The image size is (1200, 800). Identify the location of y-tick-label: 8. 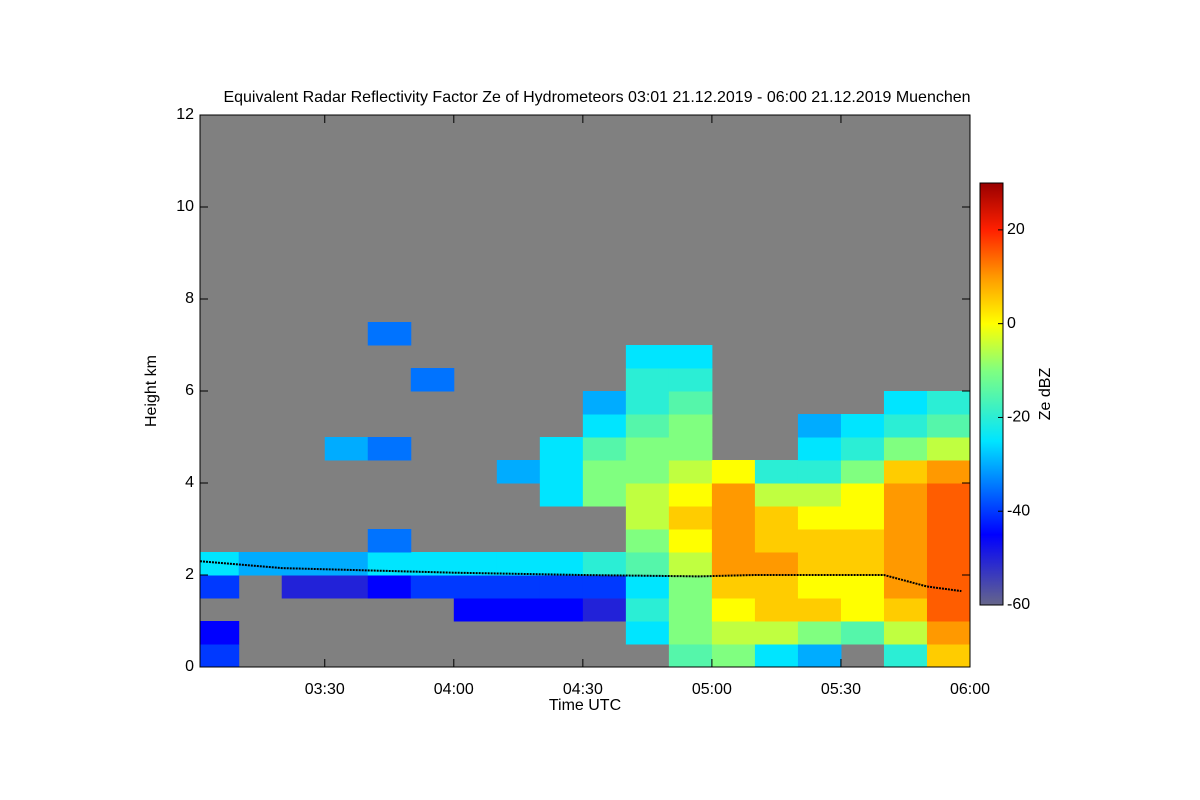
(189, 298).